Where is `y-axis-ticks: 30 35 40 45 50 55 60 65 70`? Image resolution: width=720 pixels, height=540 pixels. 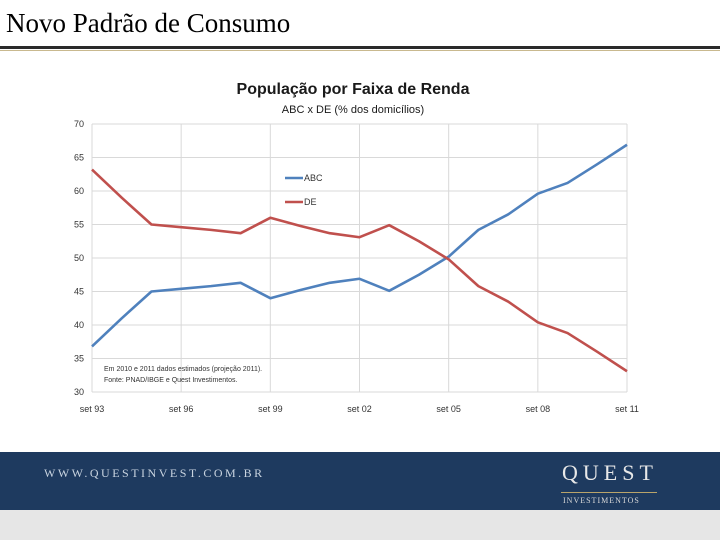 y-axis-ticks: 30 35 40 45 50 55 60 65 70 is located at coordinates (79, 258).